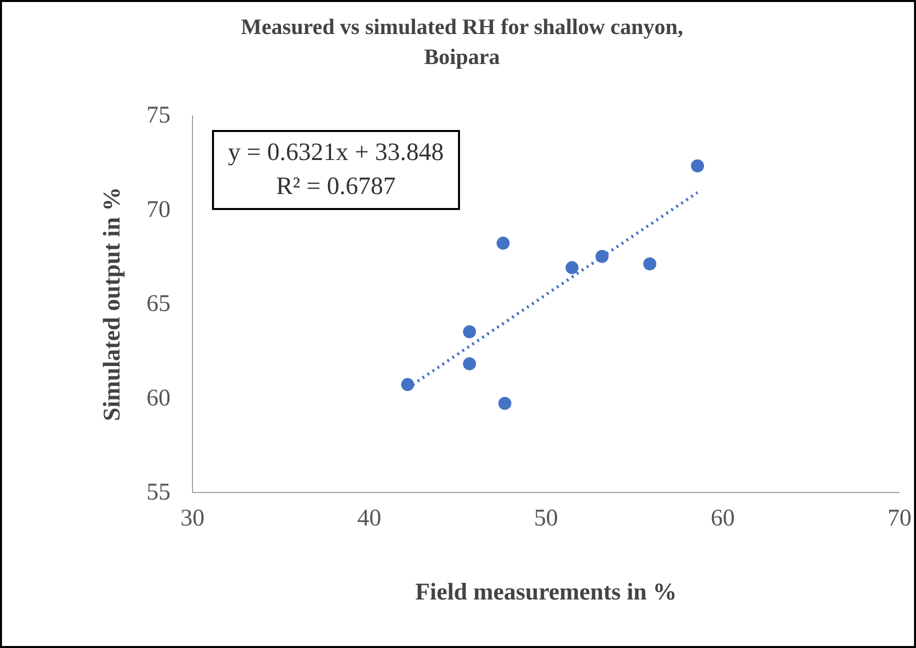 Image resolution: width=916 pixels, height=648 pixels. Describe the element at coordinates (722, 519) in the screenshot. I see `x-tick-label: 60` at that location.